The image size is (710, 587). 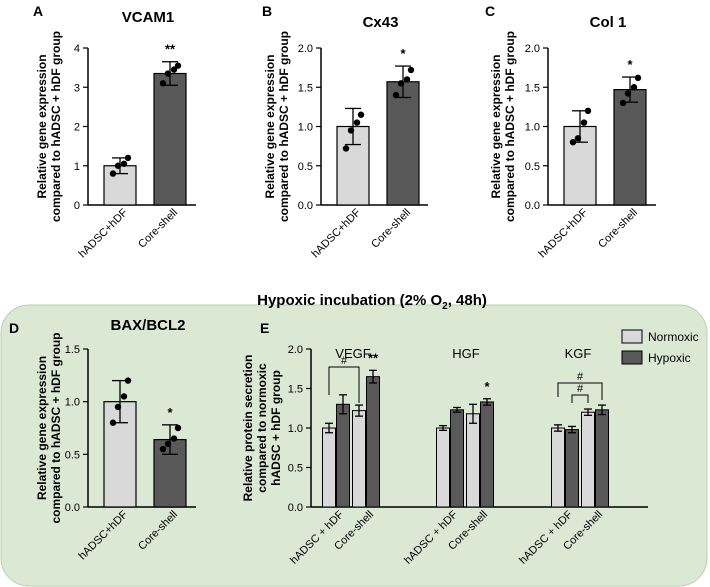 What do you see at coordinates (56, 427) in the screenshot?
I see `panel-d-y-axis-label: compared to hADSC + hDF group` at bounding box center [56, 427].